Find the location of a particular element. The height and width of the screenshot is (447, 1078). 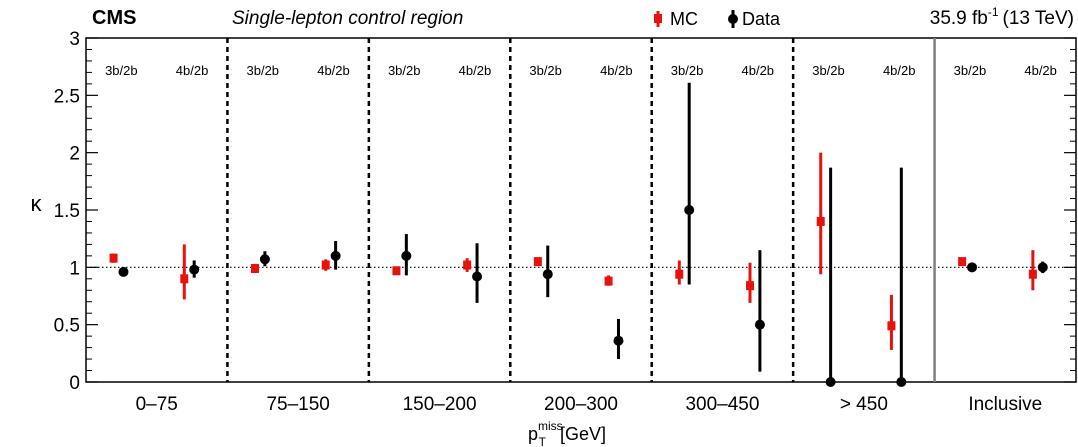

y-tick-label: 0 is located at coordinates (74, 383).